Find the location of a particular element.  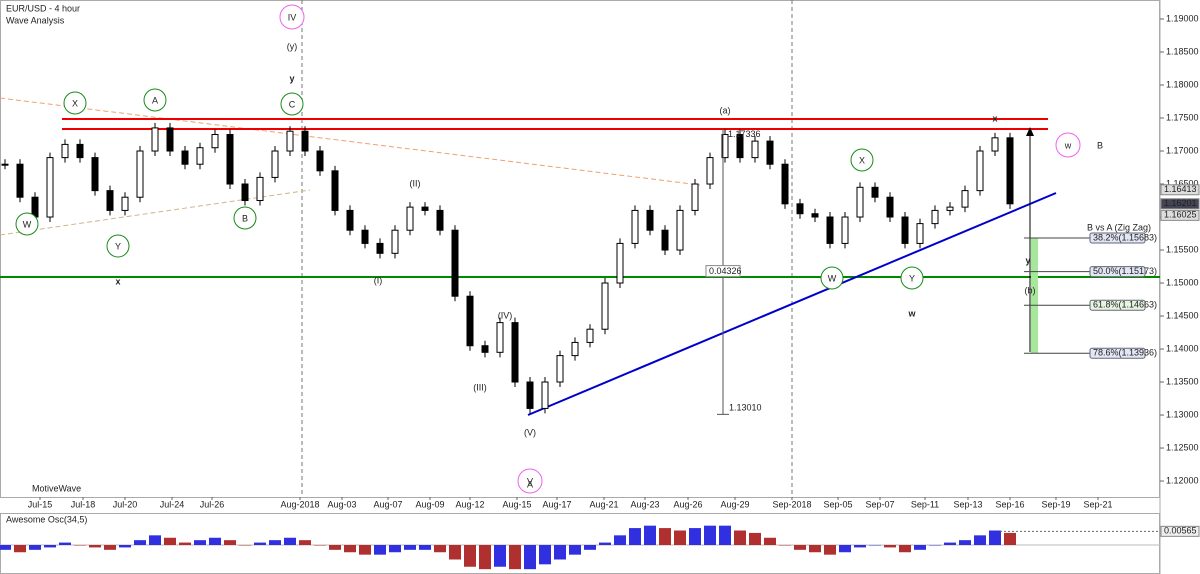

y-tick-label: 1.16500 is located at coordinates (1182, 183).